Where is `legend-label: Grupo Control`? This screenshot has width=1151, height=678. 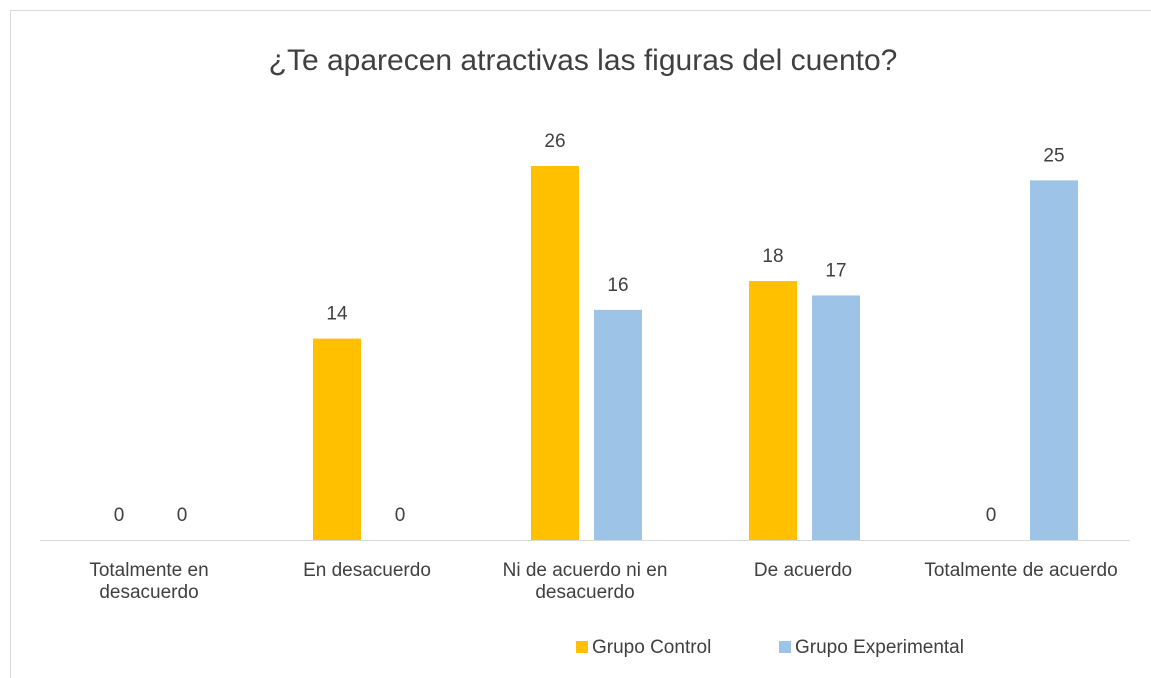 legend-label: Grupo Control is located at coordinates (651, 647).